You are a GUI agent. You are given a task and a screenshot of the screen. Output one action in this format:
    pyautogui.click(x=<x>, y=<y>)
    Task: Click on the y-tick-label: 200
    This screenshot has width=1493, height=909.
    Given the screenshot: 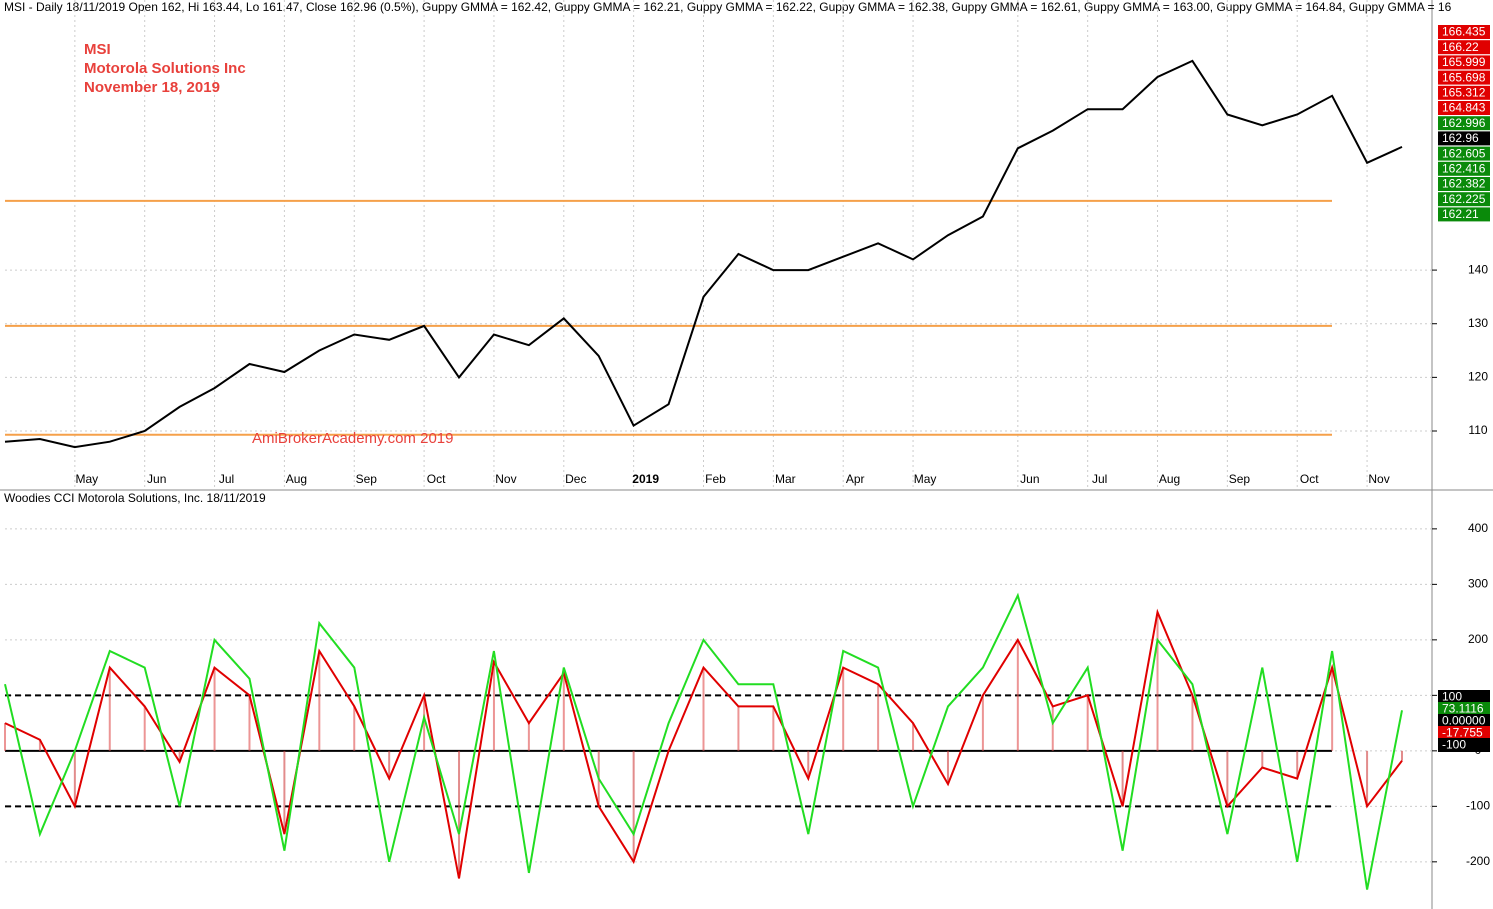 What is the action you would take?
    pyautogui.click(x=1478, y=639)
    